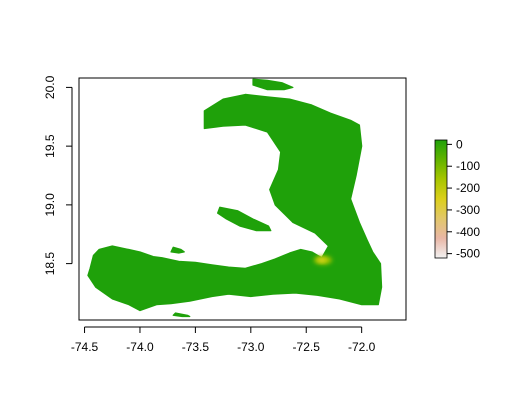 This screenshot has height=417, width=518. What do you see at coordinates (244, 219) in the screenshot?
I see `region-ile-de-la-gonave` at bounding box center [244, 219].